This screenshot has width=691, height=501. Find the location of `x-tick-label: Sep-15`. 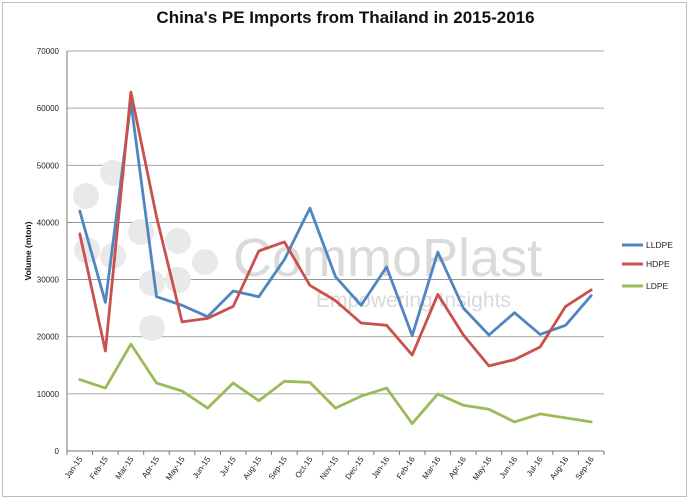

x-tick-label: Sep-15 is located at coordinates (278, 468).